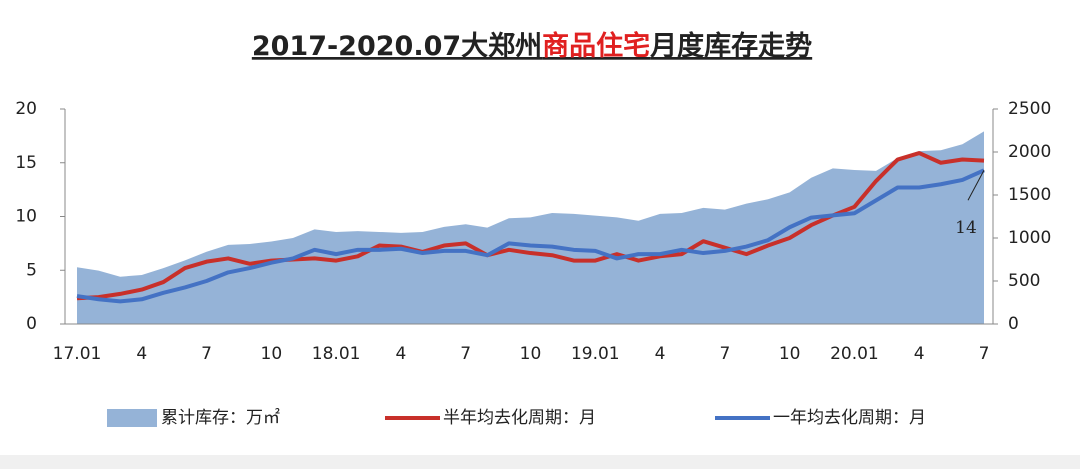  Describe the element at coordinates (26, 109) in the screenshot. I see `y-tick-label: 20` at that location.